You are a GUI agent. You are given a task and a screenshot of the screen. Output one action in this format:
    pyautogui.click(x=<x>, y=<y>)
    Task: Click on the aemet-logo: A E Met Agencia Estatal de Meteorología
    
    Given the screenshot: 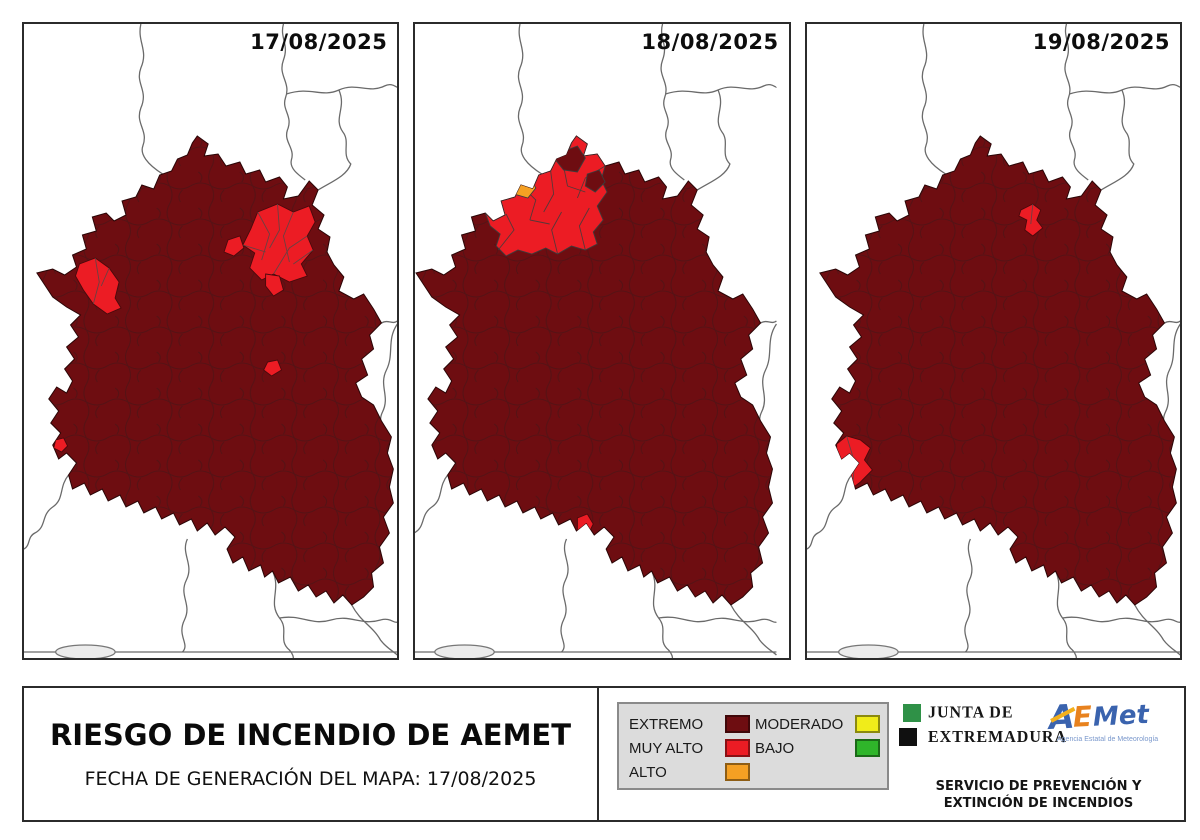 What is the action you would take?
    pyautogui.click(x=1110, y=722)
    